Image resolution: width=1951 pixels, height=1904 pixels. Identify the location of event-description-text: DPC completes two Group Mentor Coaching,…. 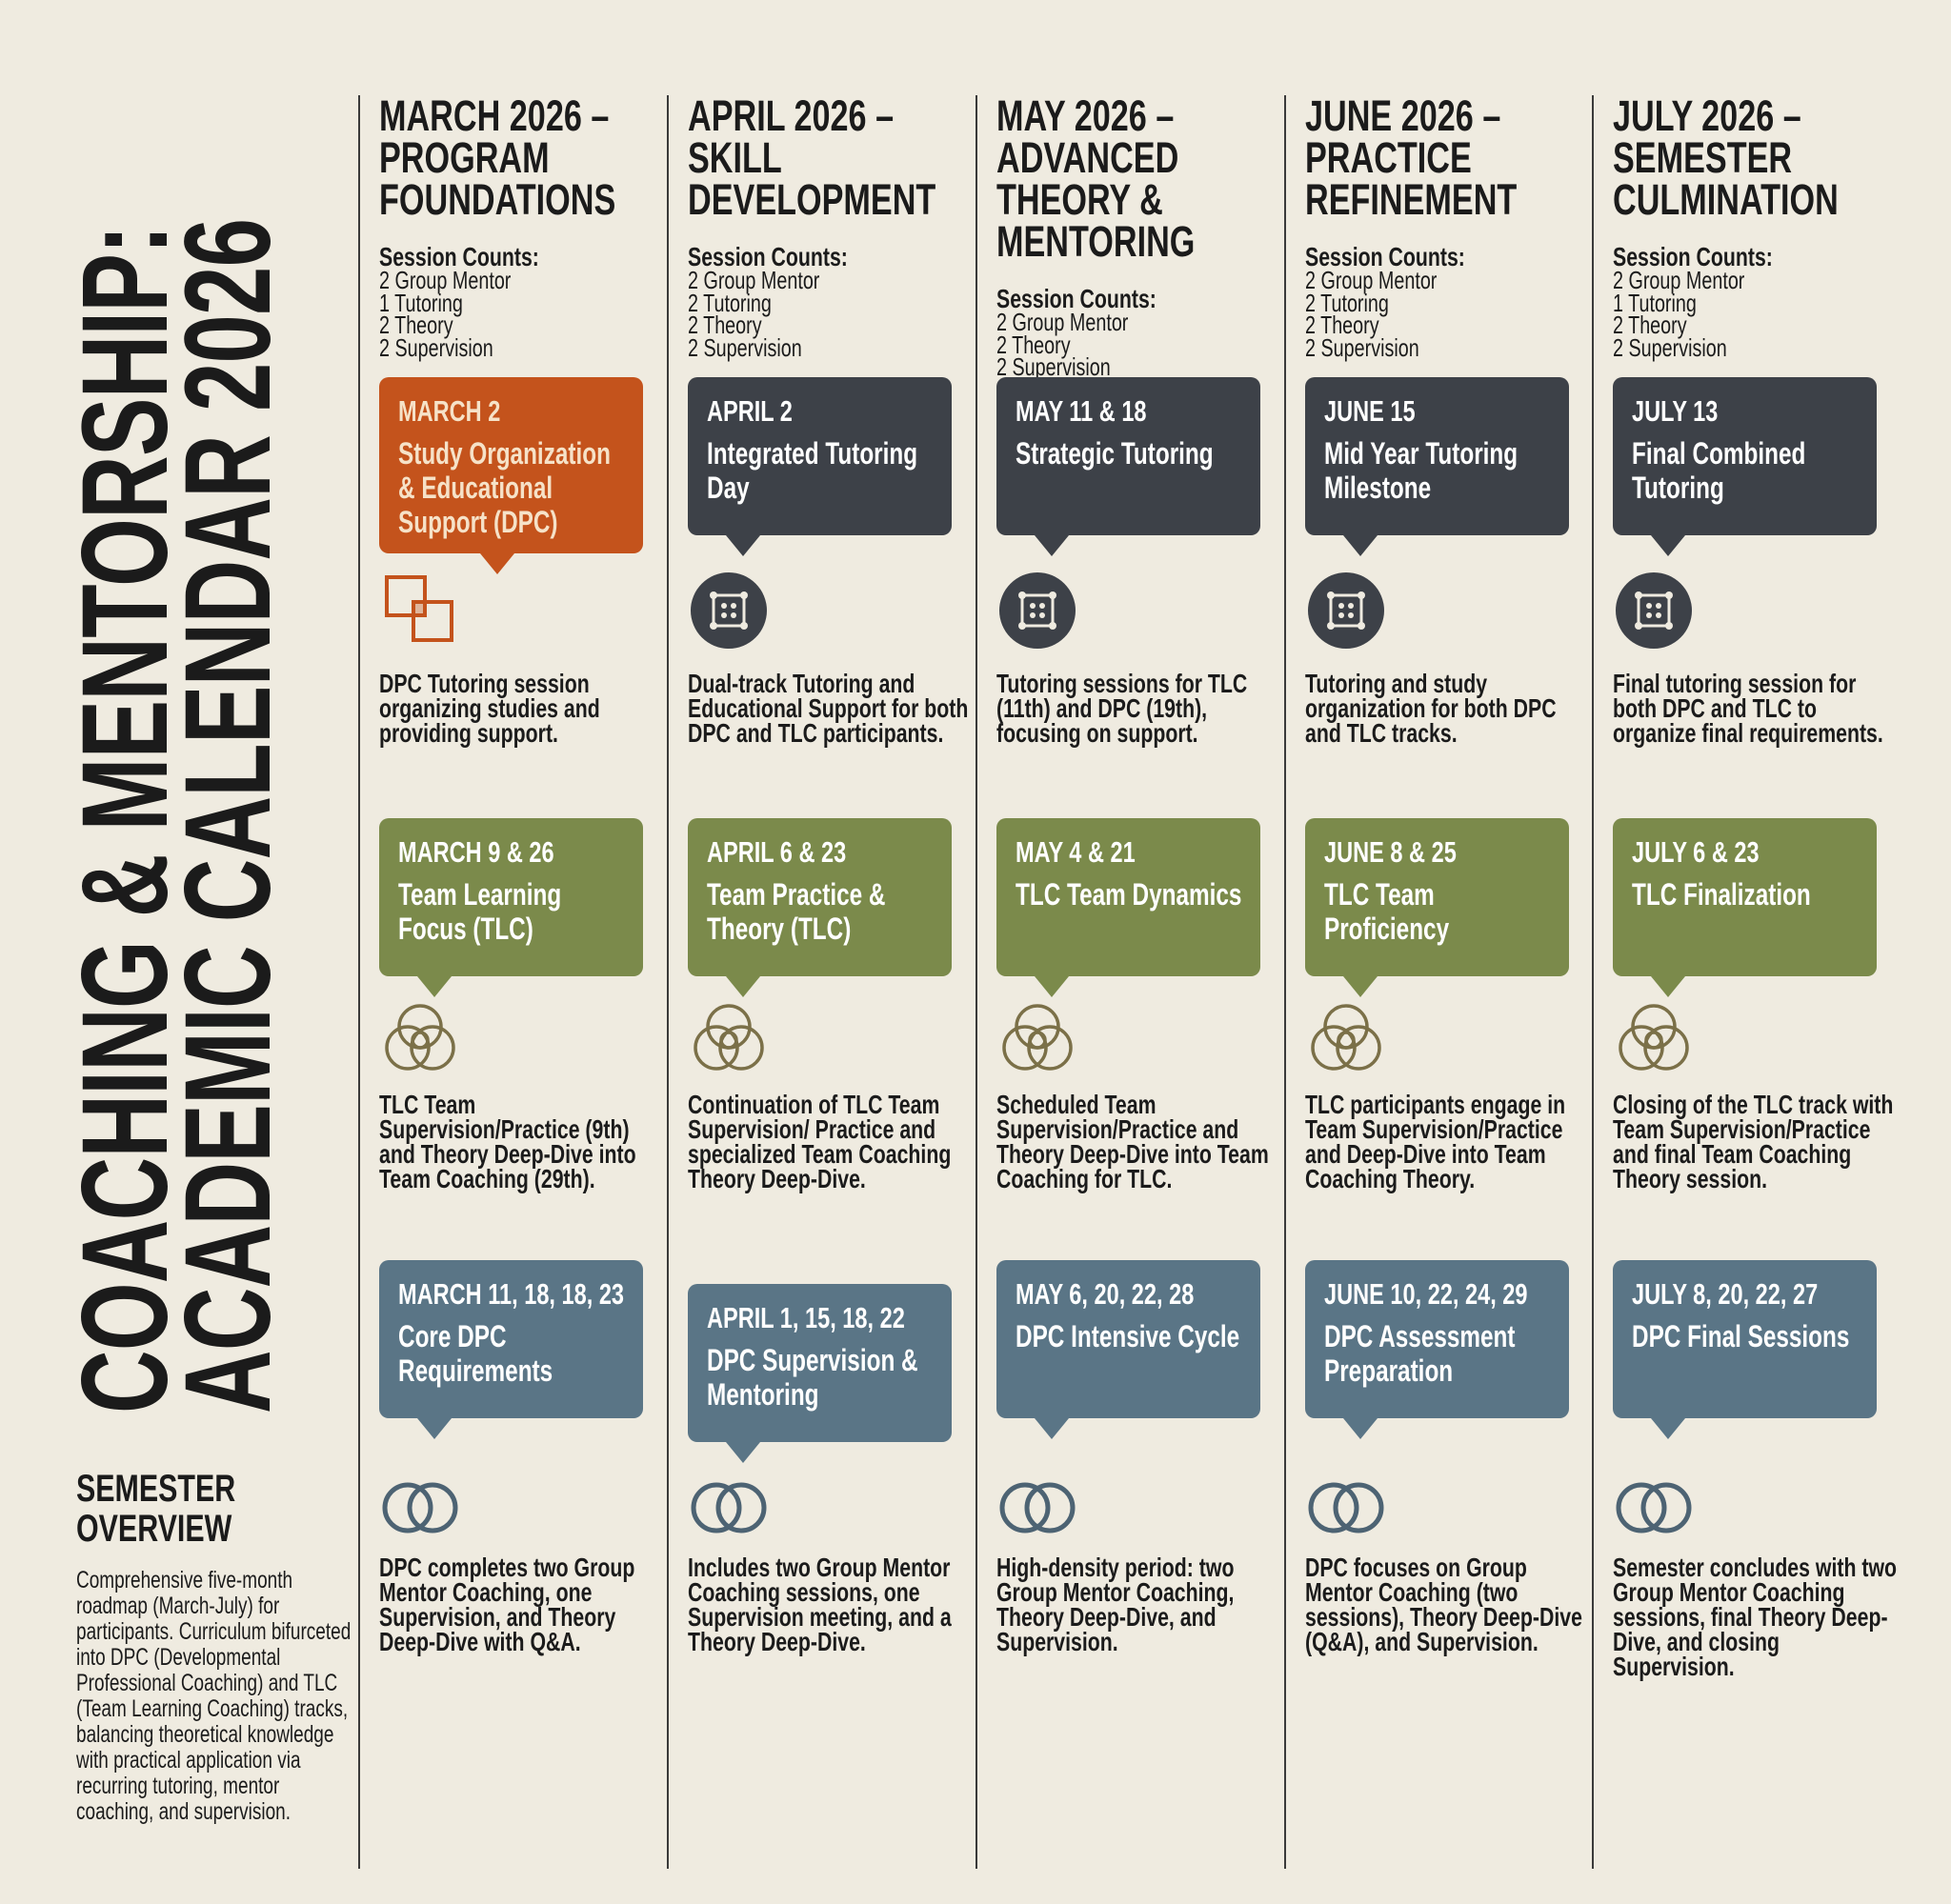
(507, 1605).